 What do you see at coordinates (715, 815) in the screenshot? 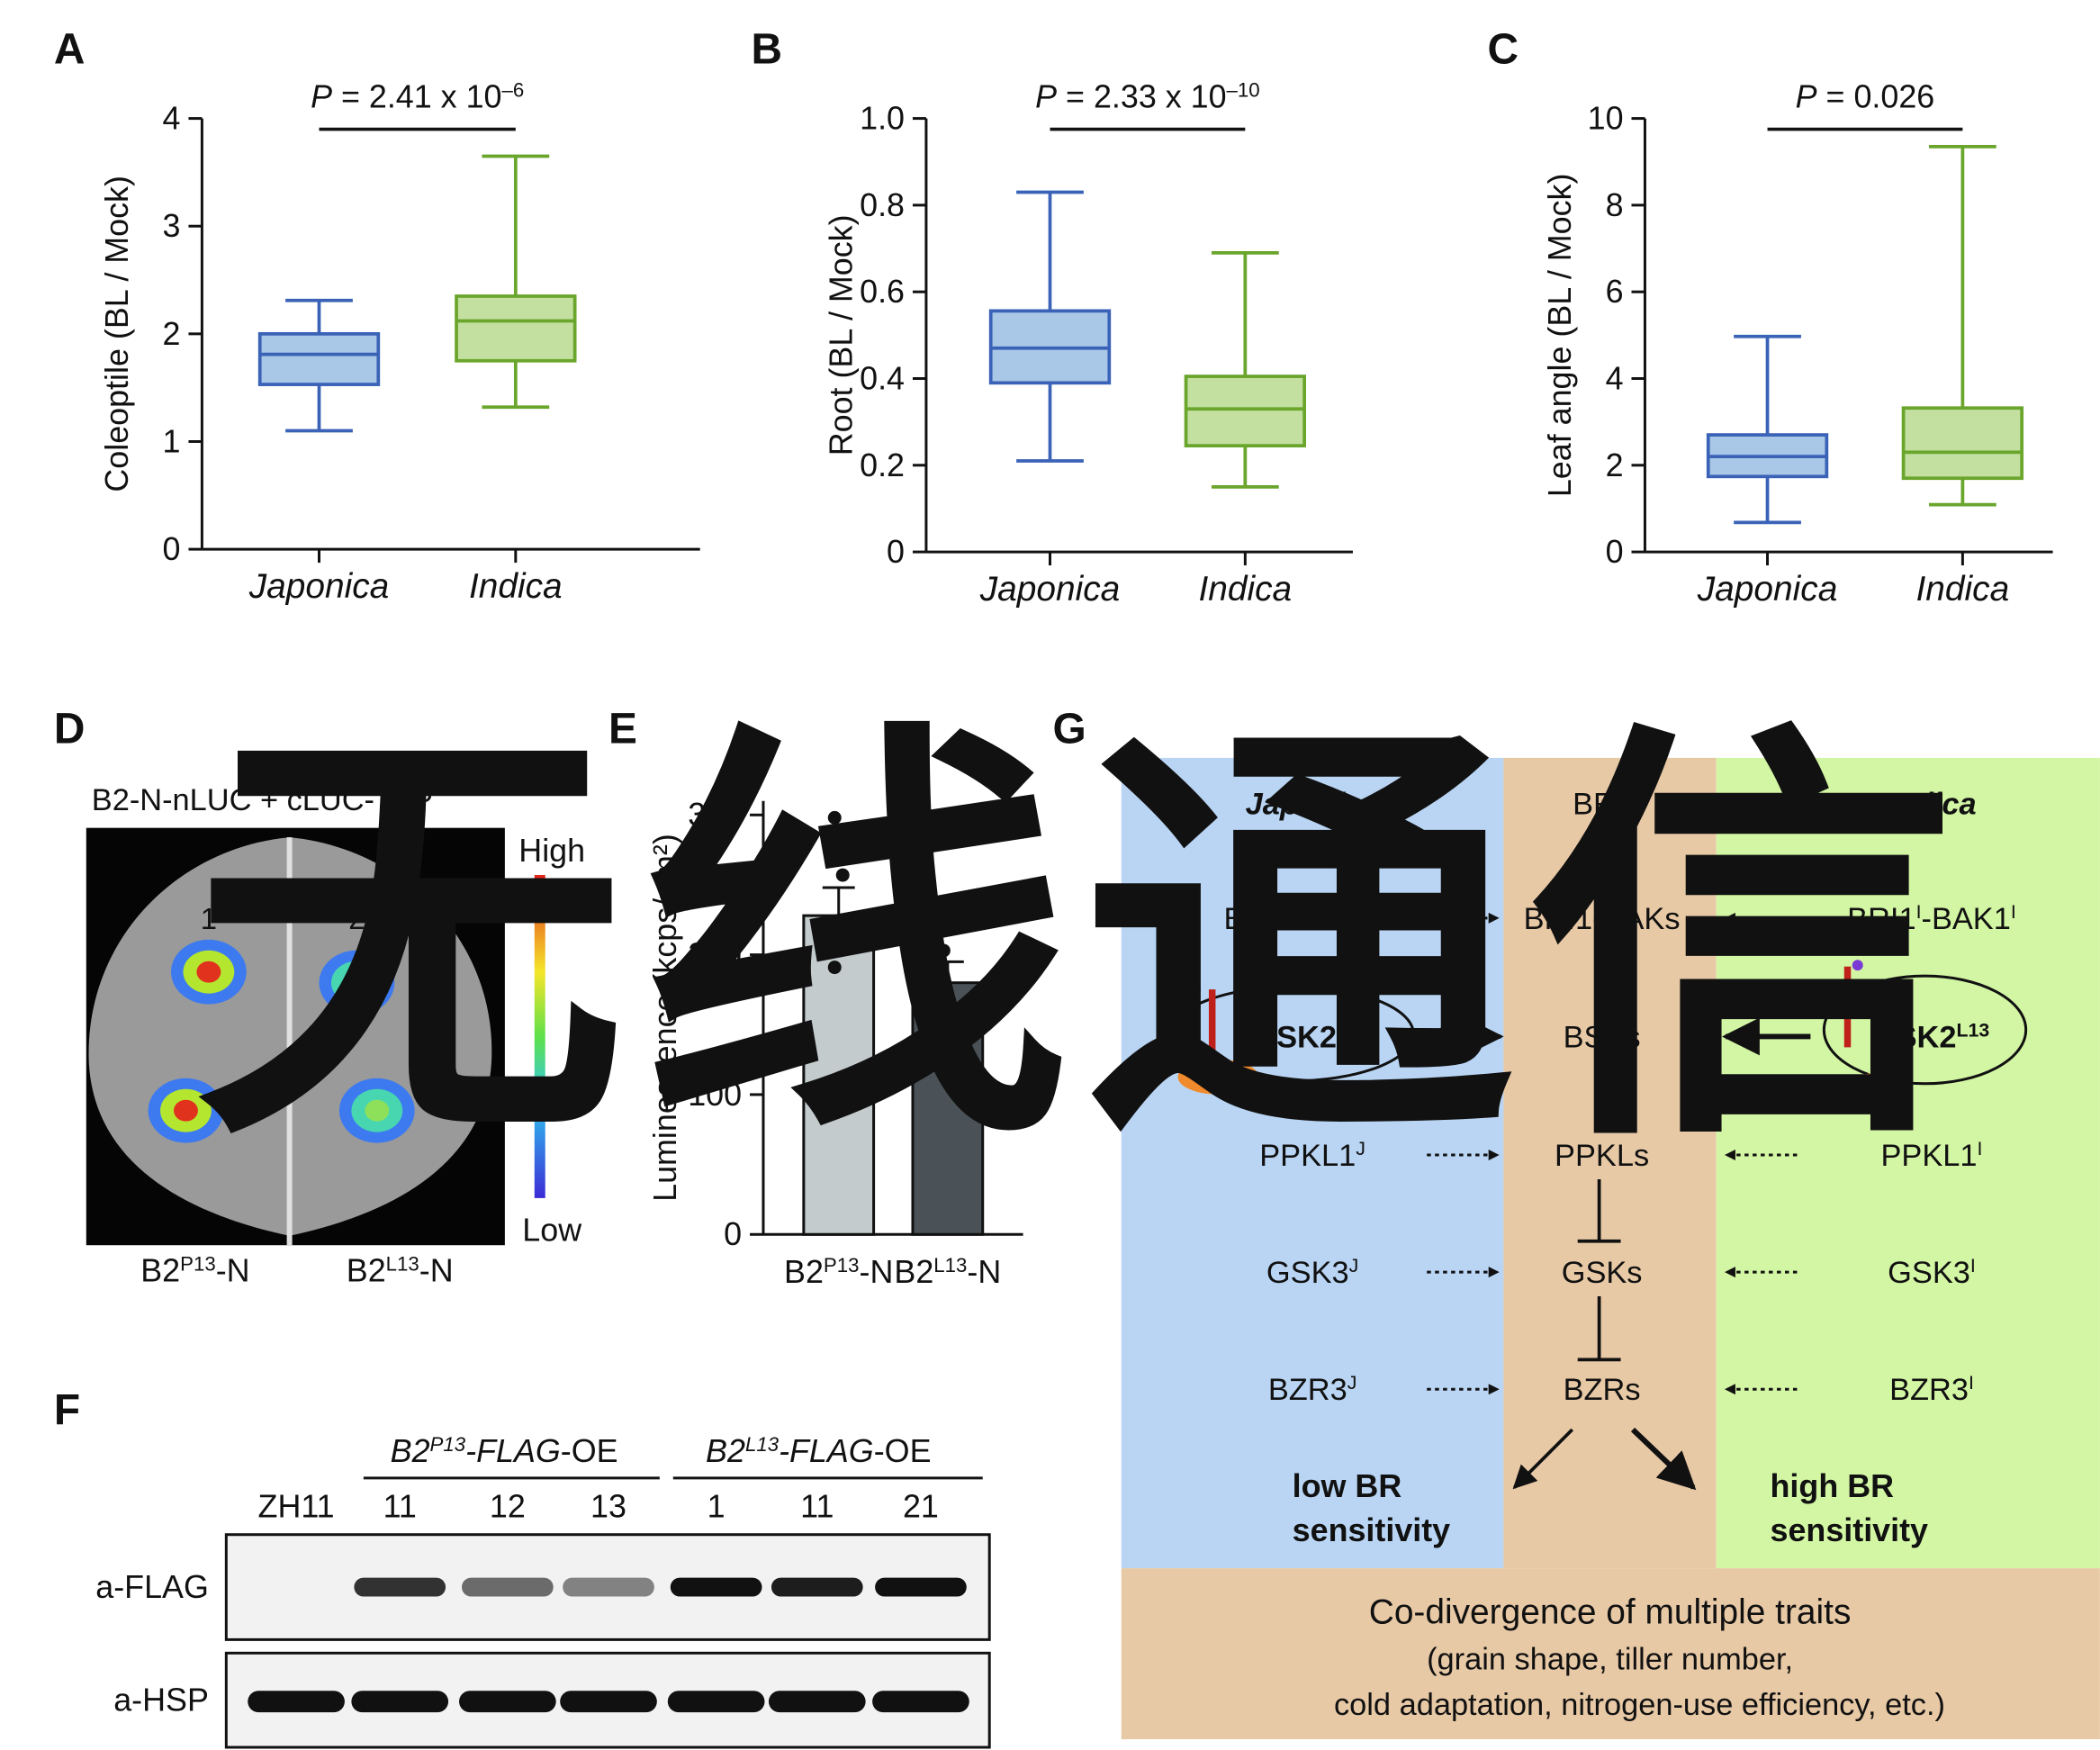
I see `y-tick-label: 300` at bounding box center [715, 815].